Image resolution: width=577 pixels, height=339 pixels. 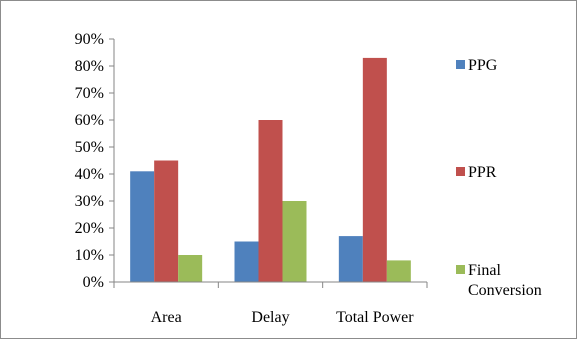 What do you see at coordinates (89, 228) in the screenshot?
I see `y-tick-label: 20%` at bounding box center [89, 228].